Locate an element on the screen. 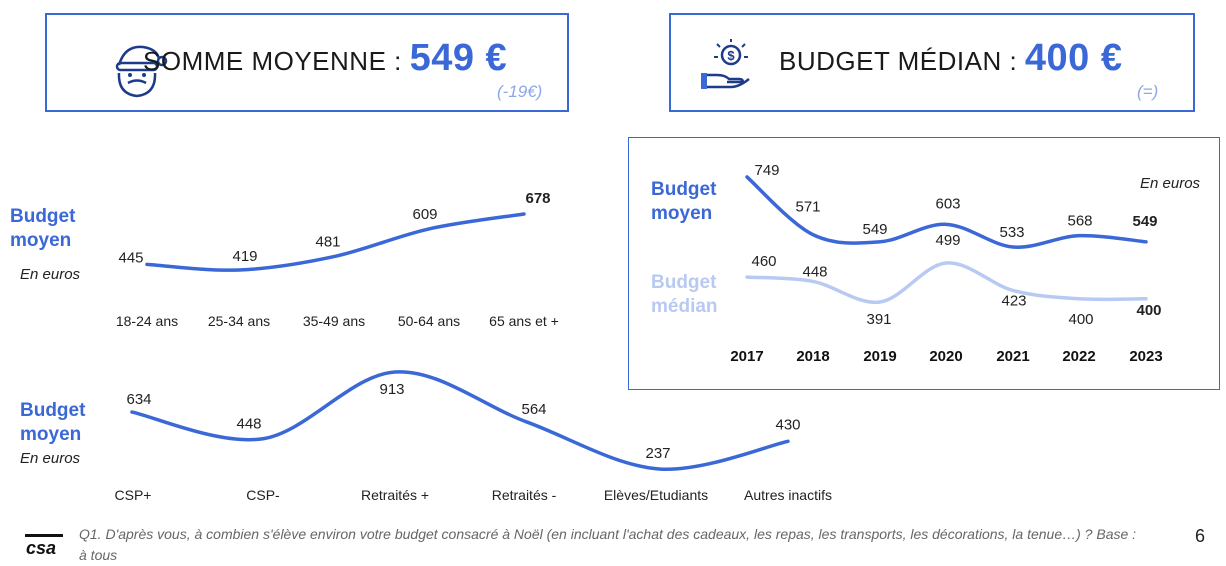 The image size is (1226, 566). csp-tick-label: Autres inactifs is located at coordinates (788, 495).